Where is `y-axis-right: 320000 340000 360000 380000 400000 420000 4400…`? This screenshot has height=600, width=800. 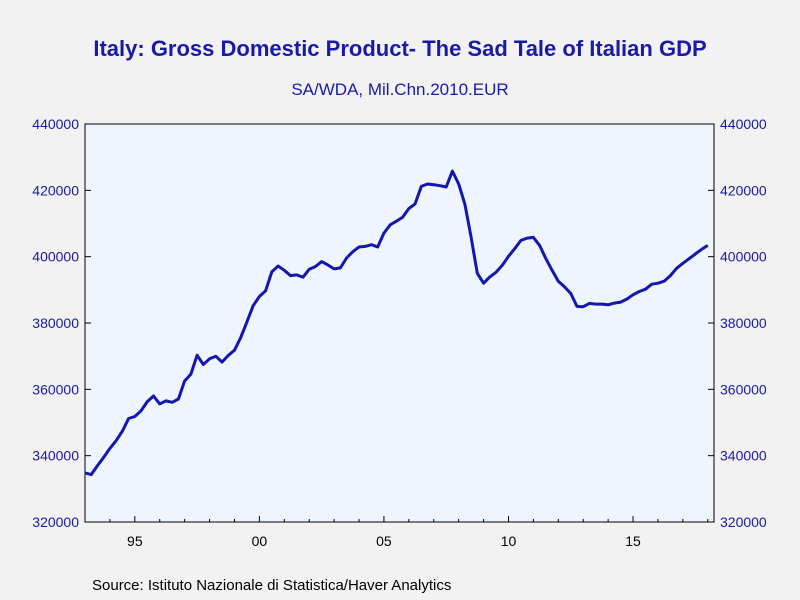
y-axis-right: 320000 340000 360000 380000 400000 420000 4400… is located at coordinates (737, 323).